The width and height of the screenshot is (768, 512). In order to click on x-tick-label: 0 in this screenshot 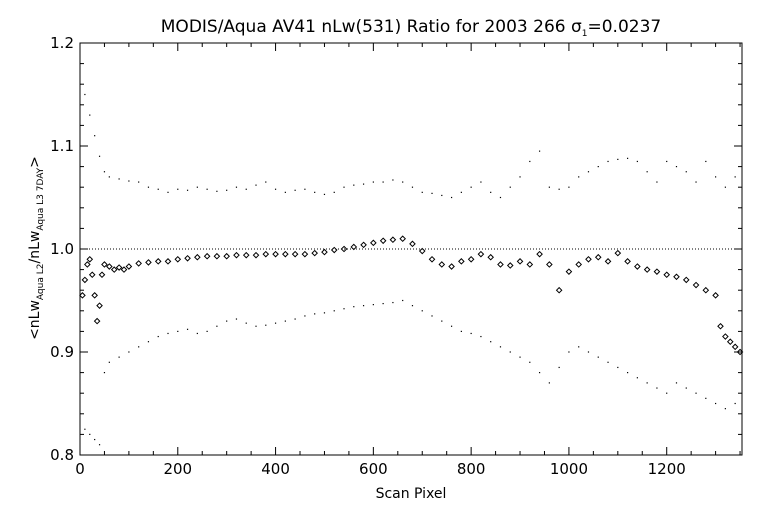, I will do `click(80, 469)`.